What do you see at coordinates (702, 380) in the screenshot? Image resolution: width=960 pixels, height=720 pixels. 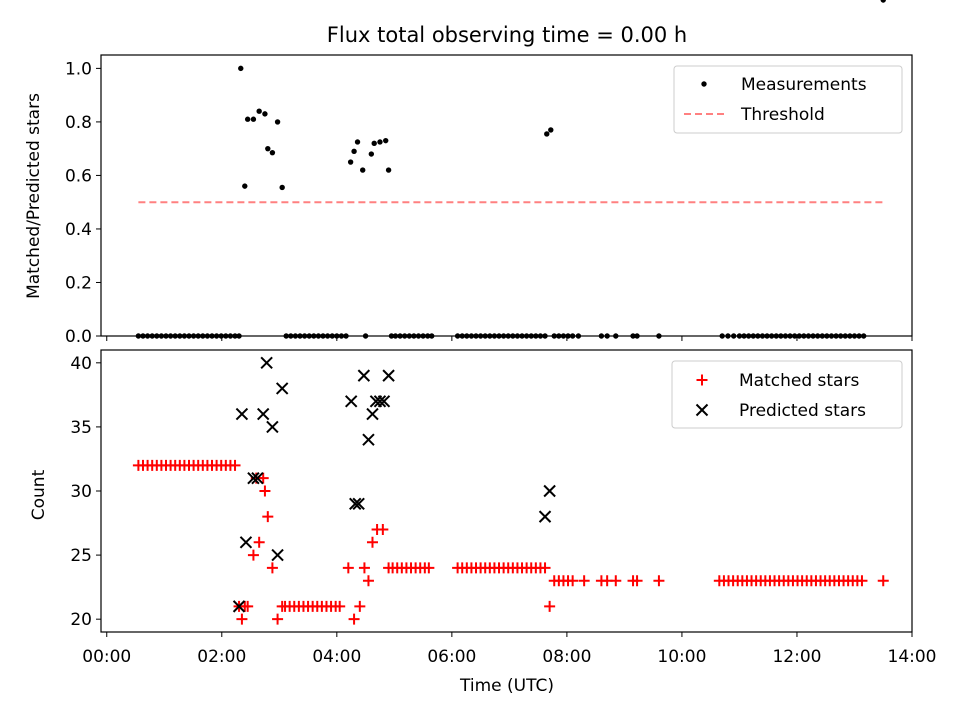 I see `legend-matched-marker` at bounding box center [702, 380].